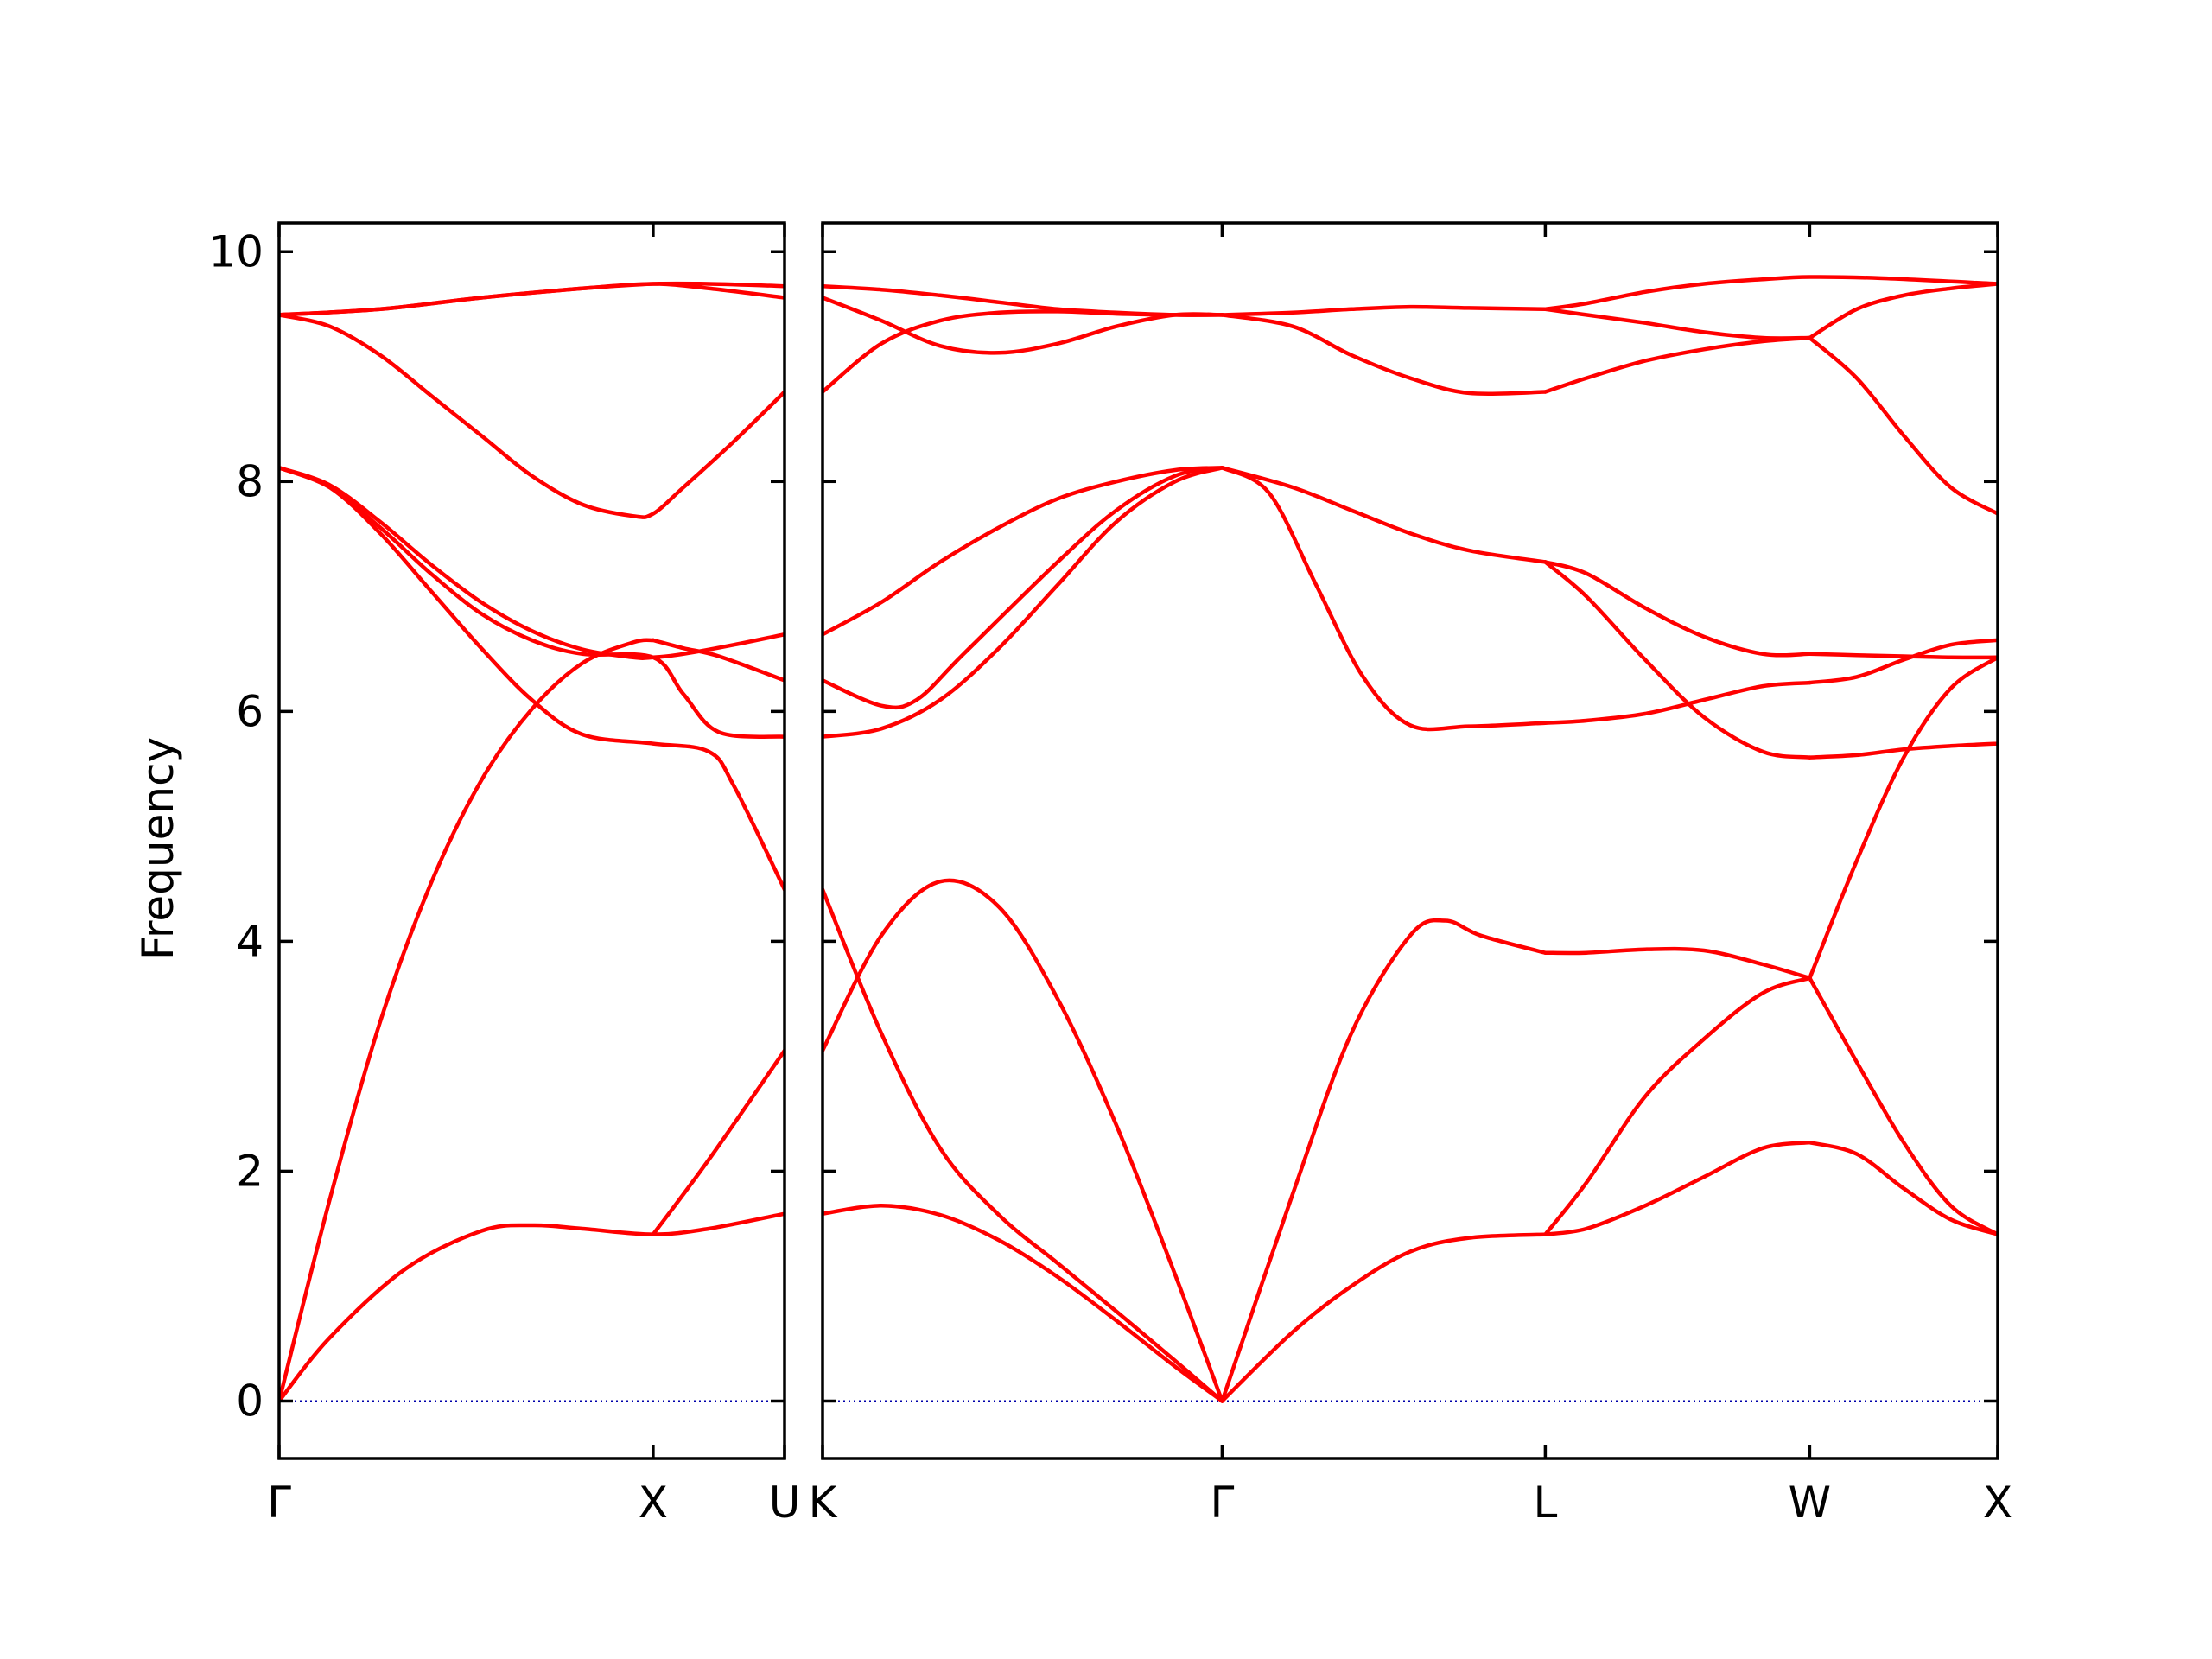  What do you see at coordinates (158, 848) in the screenshot?
I see `y-axis-title: Frequency` at bounding box center [158, 848].